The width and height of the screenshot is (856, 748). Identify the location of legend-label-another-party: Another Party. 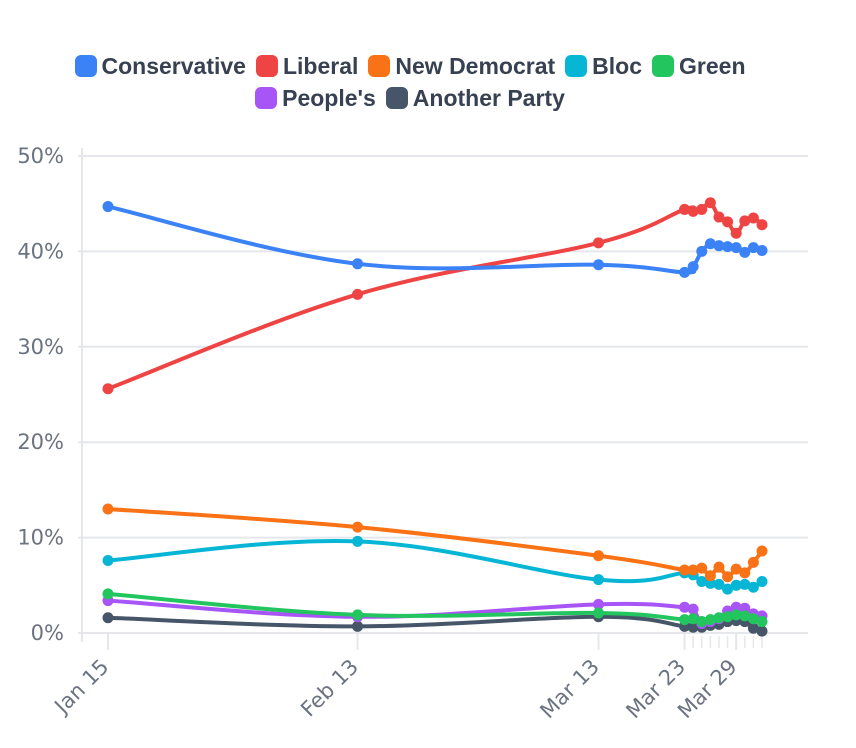
(488, 97).